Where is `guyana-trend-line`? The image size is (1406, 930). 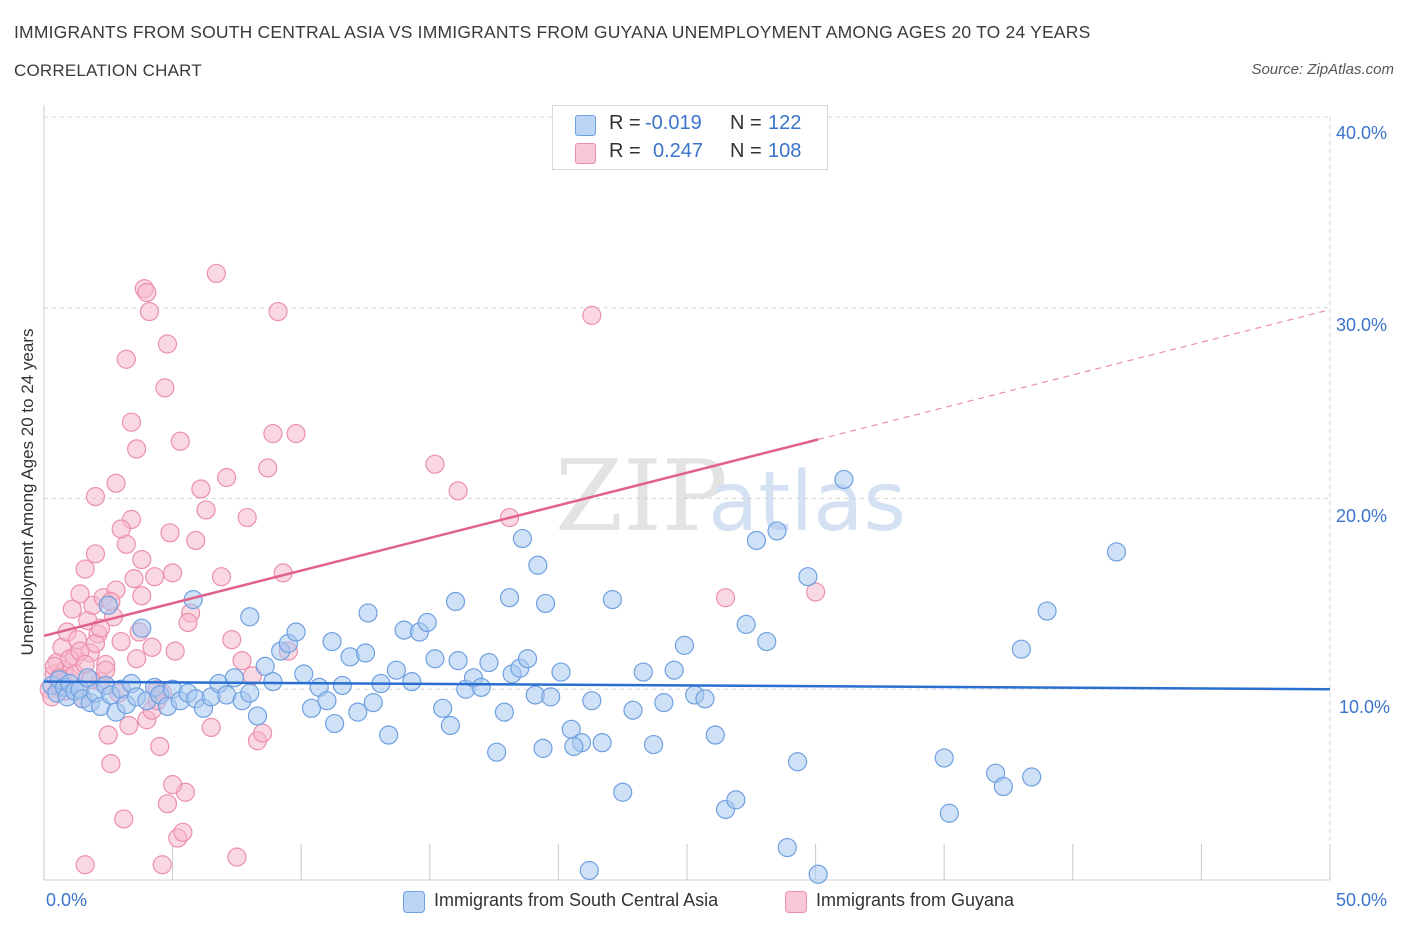 guyana-trend-line is located at coordinates (431, 538).